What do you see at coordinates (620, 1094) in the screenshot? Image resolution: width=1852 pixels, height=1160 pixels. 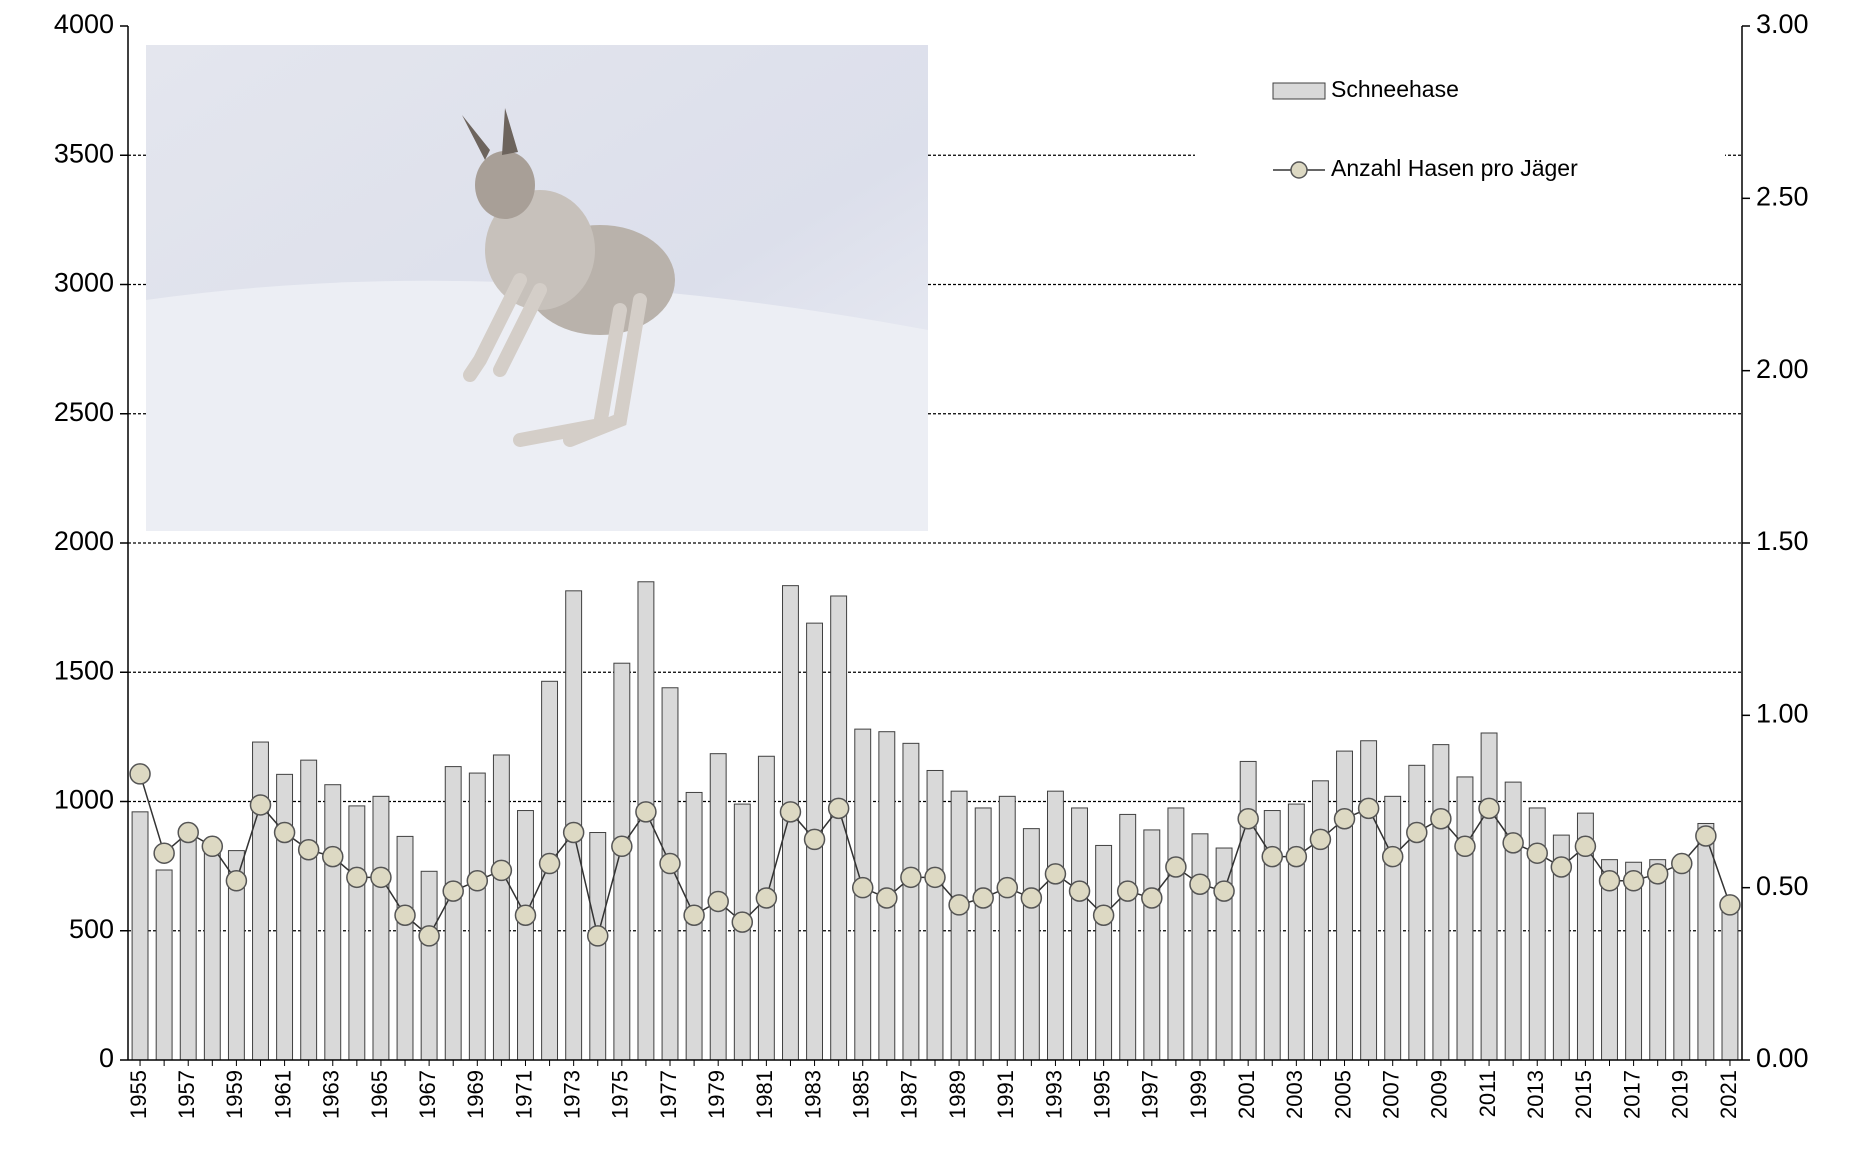 I see `x-tick-label: 1975` at bounding box center [620, 1094].